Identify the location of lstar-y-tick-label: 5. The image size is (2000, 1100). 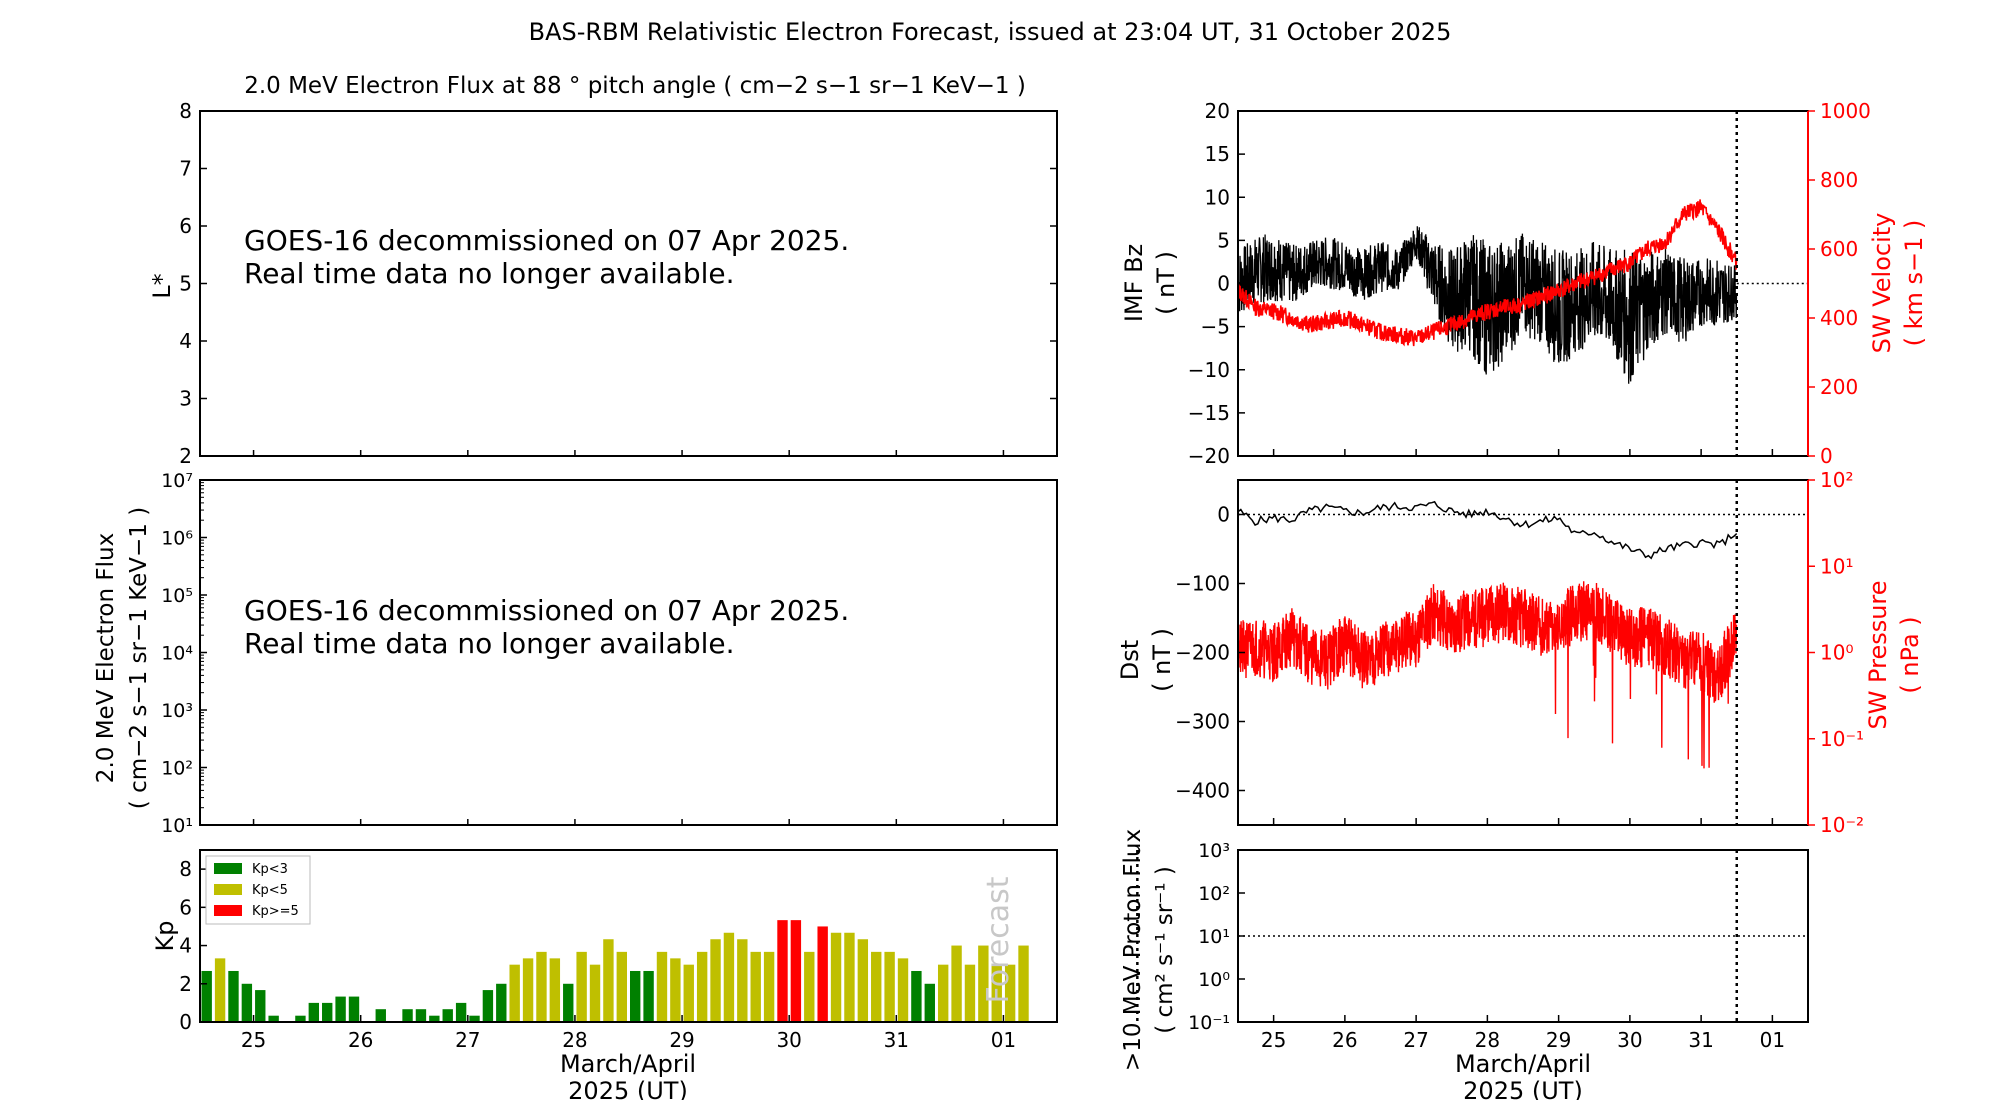
(185, 284).